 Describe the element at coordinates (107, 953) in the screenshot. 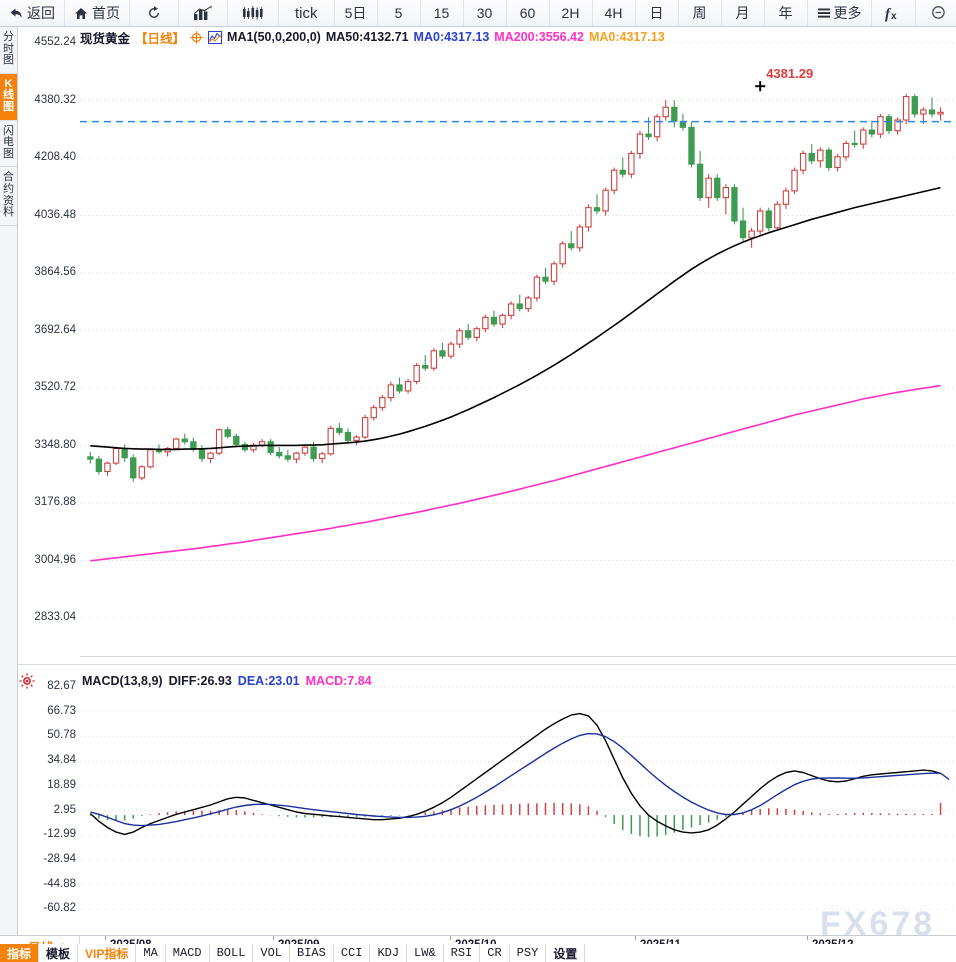

I see `indicator-item-vip: VIP指标` at that location.